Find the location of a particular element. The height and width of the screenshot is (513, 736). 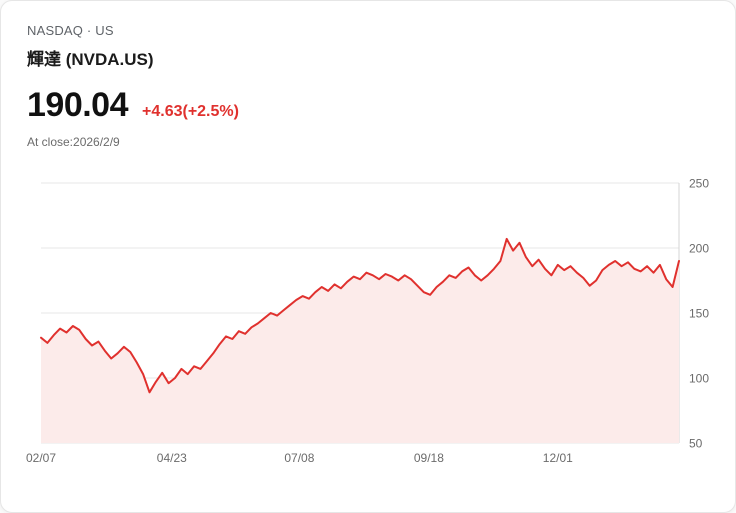

stock-title: 輝達 (NVDA.US) is located at coordinates (90, 59).